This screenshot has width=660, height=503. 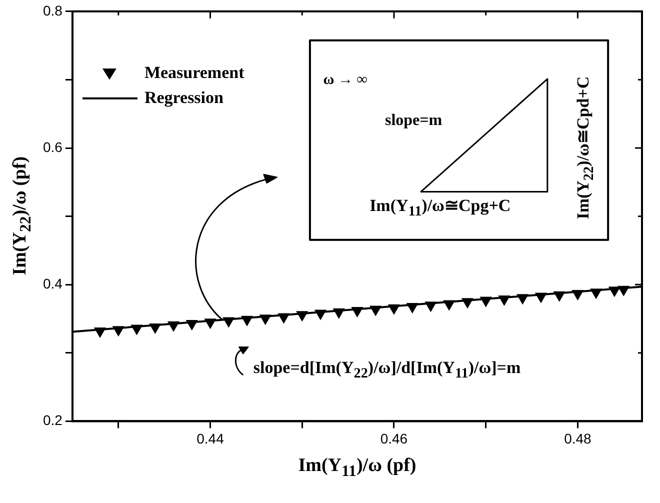 I want to click on y-tick-label: 0.8, so click(x=52, y=10).